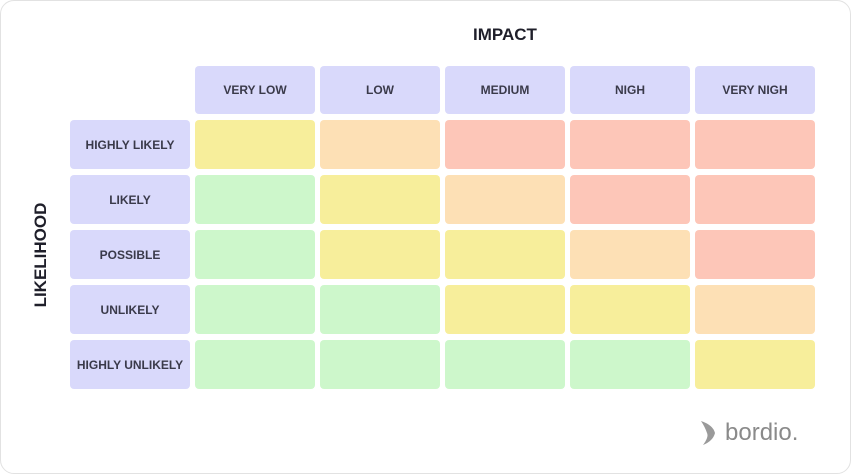 The image size is (851, 474). Describe the element at coordinates (505, 90) in the screenshot. I see `column-header: MEDIUM` at that location.